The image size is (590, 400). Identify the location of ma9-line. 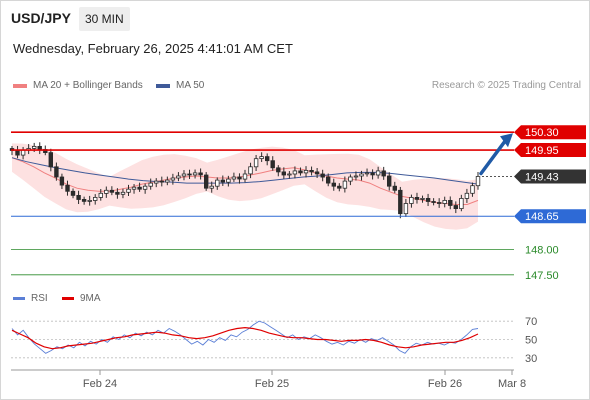
(245, 338).